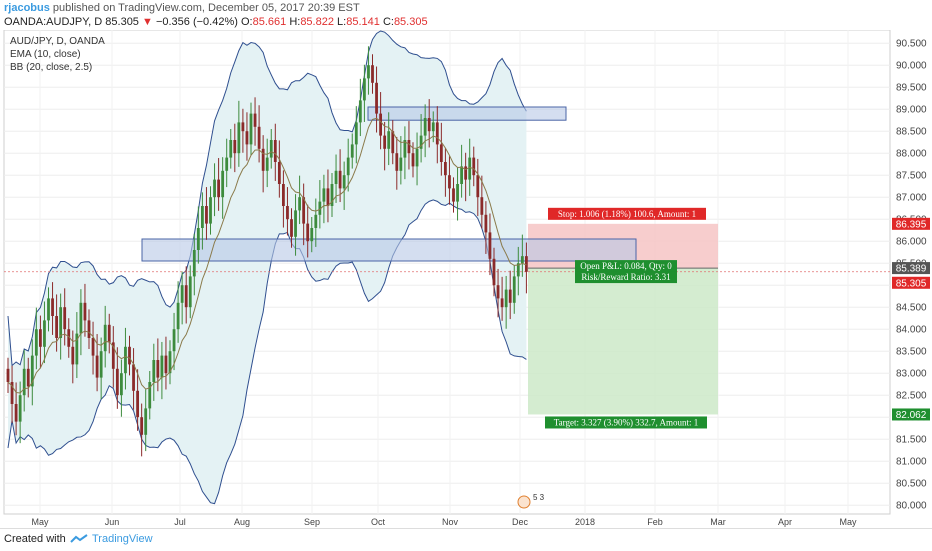 The height and width of the screenshot is (551, 932). I want to click on legend-bb: BB (20, close, 2.5), so click(51, 67).